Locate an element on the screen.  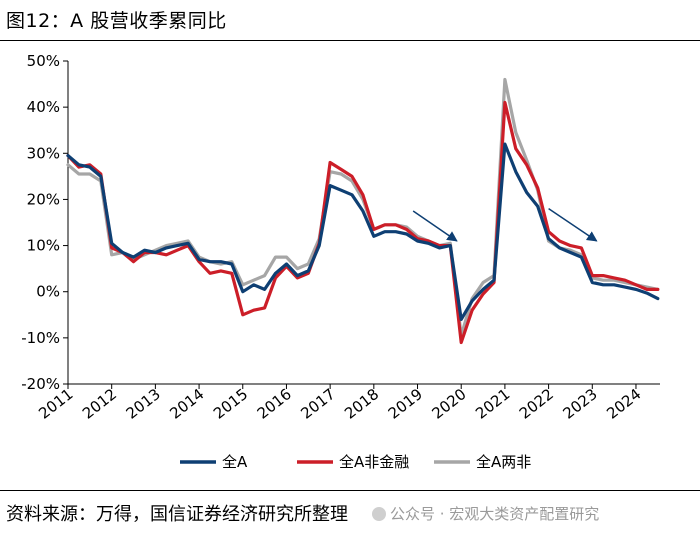
source-note: 资料来源：万得，国信证券经济研究所整理 is located at coordinates (177, 514).